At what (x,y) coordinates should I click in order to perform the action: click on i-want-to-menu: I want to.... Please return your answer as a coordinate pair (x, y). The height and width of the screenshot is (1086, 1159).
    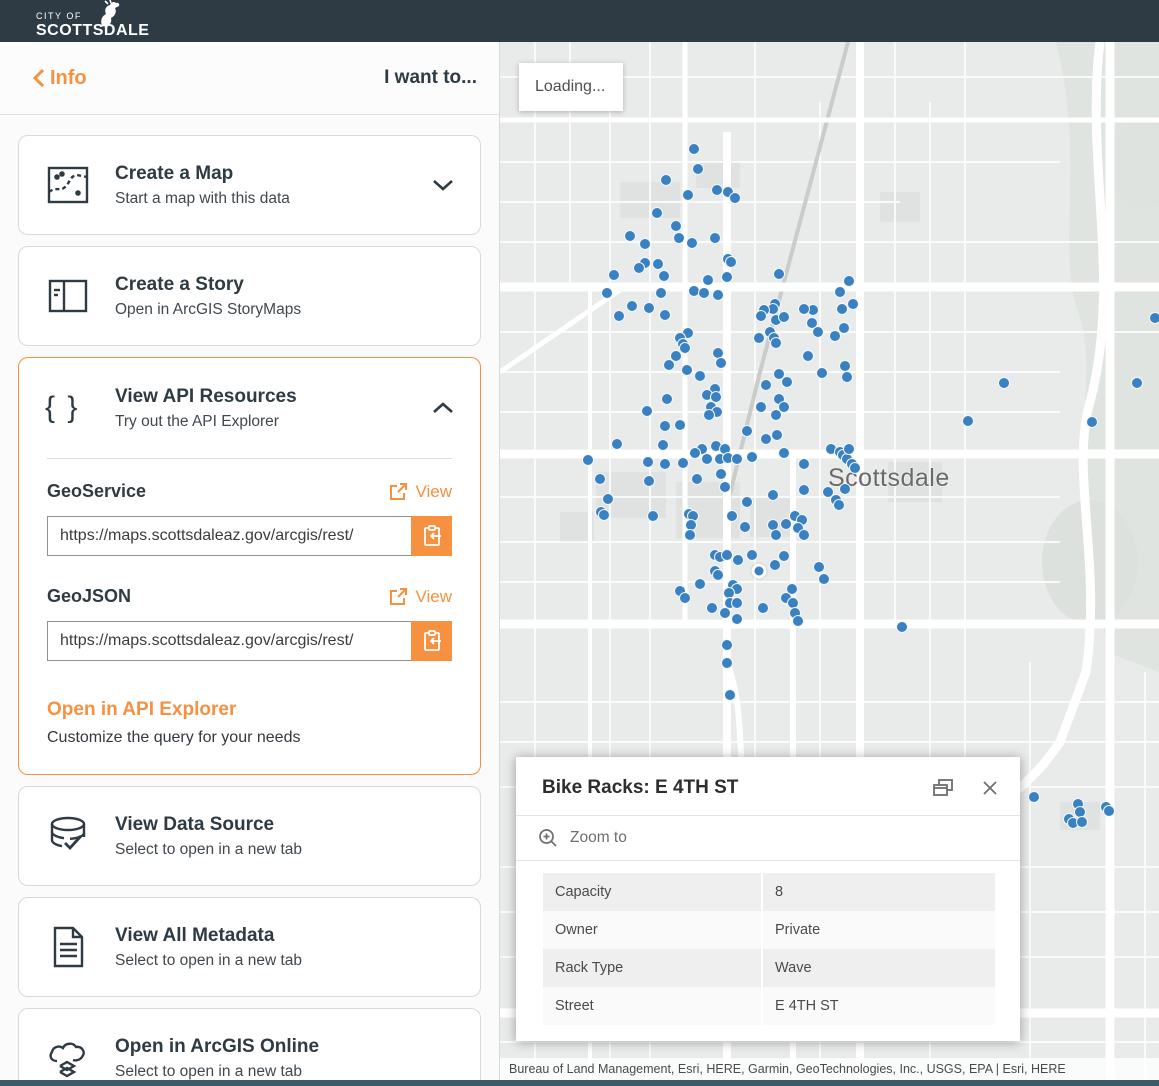
    Looking at the image, I should click on (430, 77).